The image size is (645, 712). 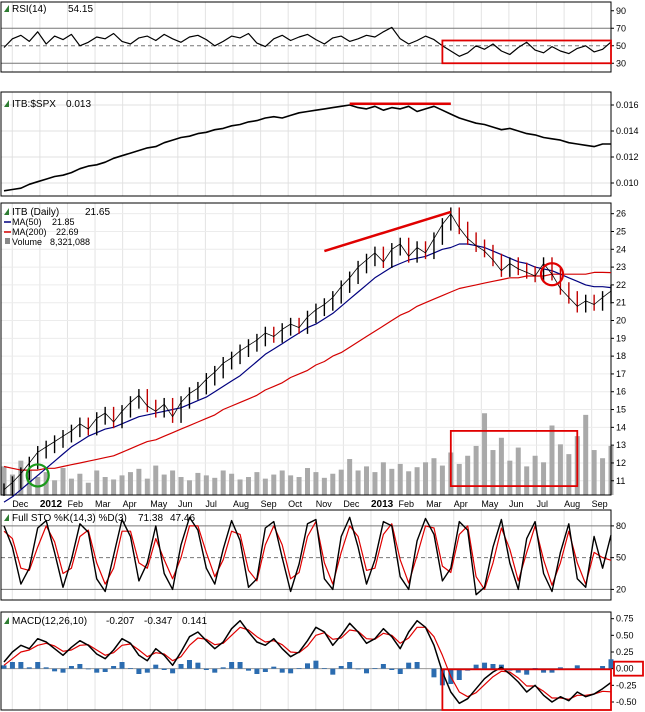 I want to click on y-tick-label: 14, so click(x=621, y=427).